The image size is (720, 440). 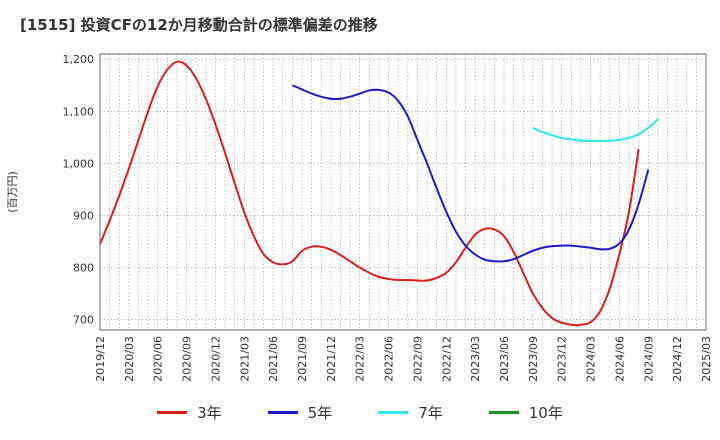 What do you see at coordinates (79, 189) in the screenshot?
I see `y-tick-labels: 700 800 900 1,000 1,100 1,200` at bounding box center [79, 189].